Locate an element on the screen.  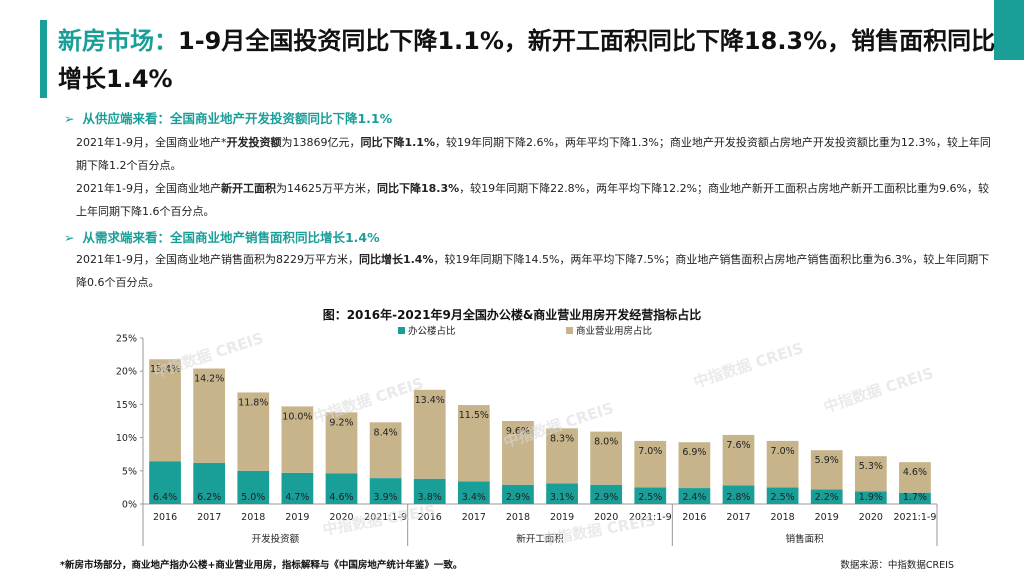
data-label-commercial: 15.4% is located at coordinates (165, 369).